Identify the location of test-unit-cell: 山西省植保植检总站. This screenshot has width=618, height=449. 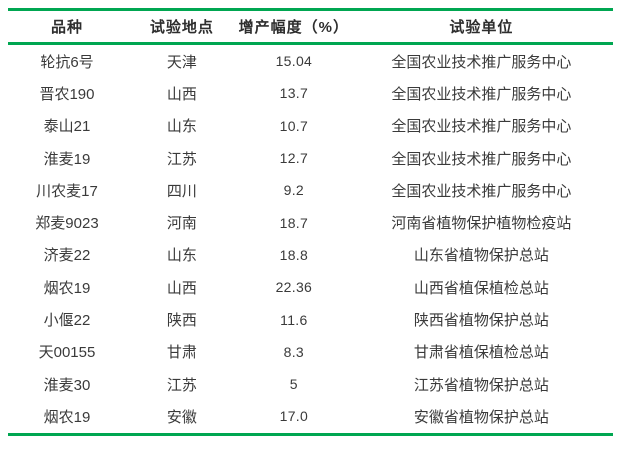
(481, 288).